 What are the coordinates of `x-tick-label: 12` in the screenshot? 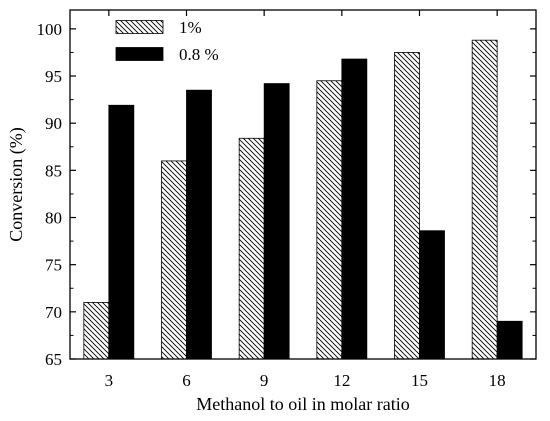 It's located at (341, 380).